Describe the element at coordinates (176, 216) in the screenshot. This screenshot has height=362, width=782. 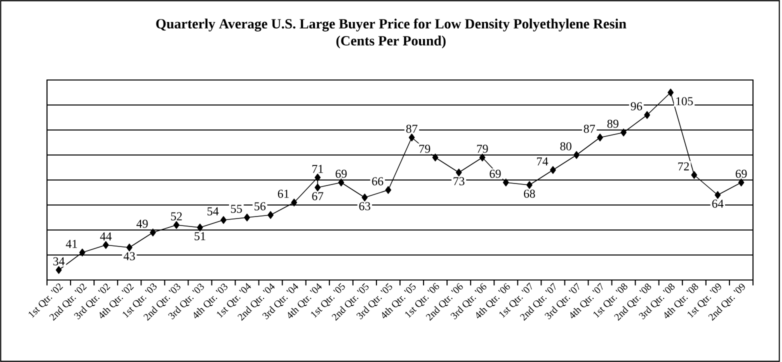
I see `data-label: 52` at that location.